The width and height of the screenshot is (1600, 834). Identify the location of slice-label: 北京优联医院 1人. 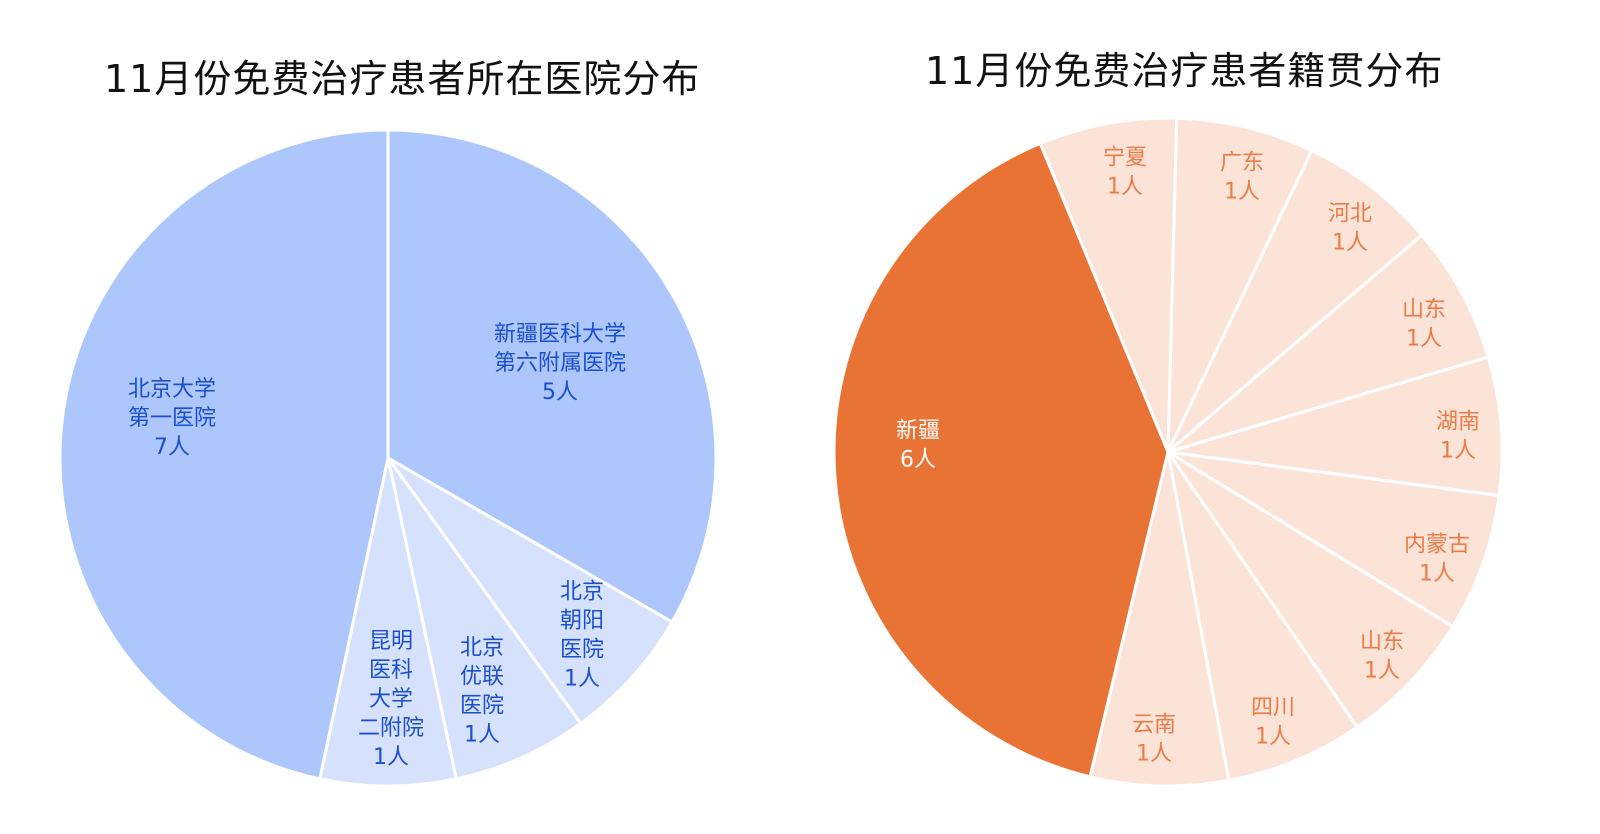
(482, 692).